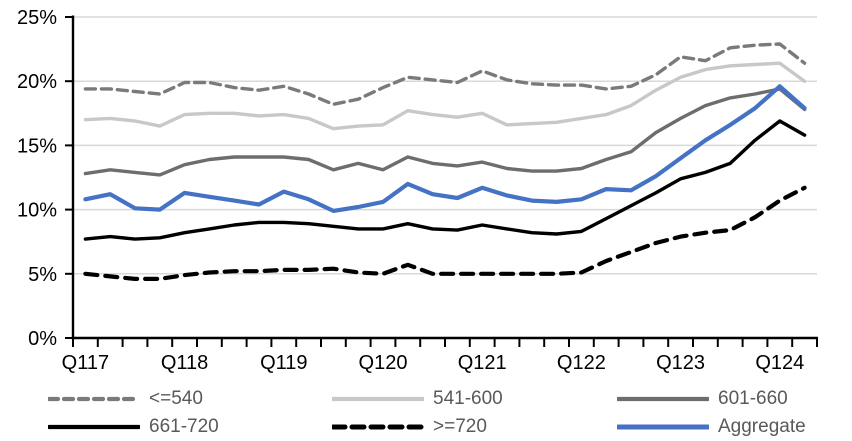 Image resolution: width=852 pixels, height=441 pixels. I want to click on y-tick-label: 25%, so click(37, 18).